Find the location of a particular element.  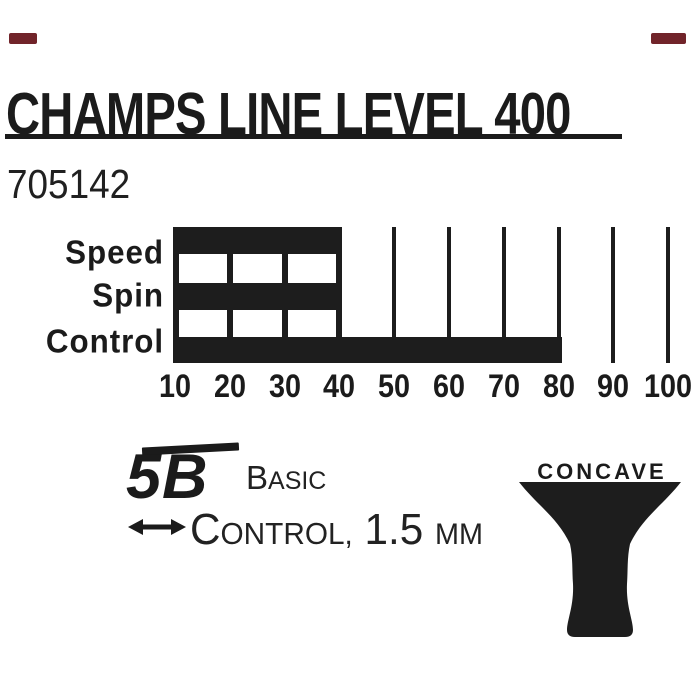

x-tick-label: 80 is located at coordinates (558, 386).